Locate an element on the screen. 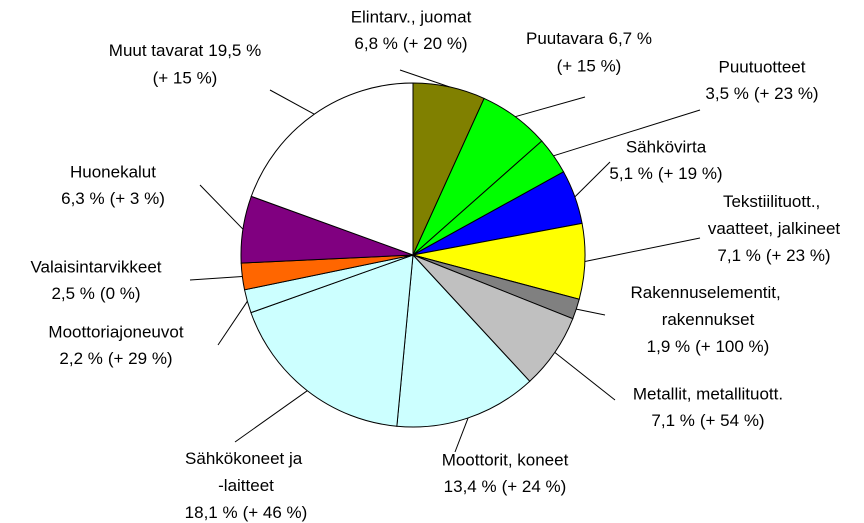 Image resolution: width=864 pixels, height=523 pixels. category-label: Metallit, metallituott. is located at coordinates (708, 393).